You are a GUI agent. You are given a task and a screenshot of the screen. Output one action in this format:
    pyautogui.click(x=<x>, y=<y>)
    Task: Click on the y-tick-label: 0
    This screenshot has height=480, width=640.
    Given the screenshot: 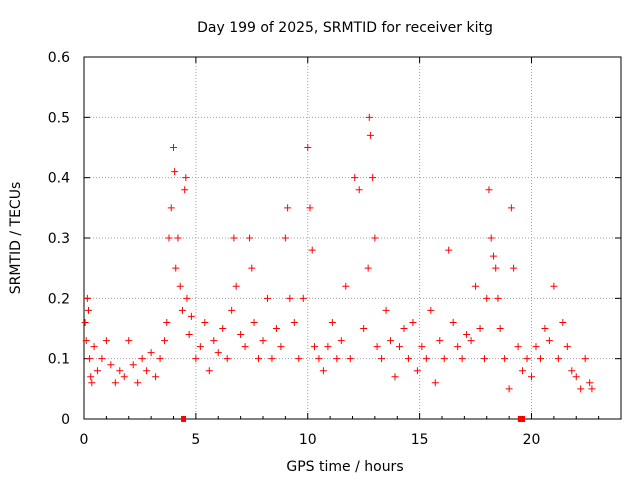 What is the action you would take?
    pyautogui.click(x=65, y=420)
    